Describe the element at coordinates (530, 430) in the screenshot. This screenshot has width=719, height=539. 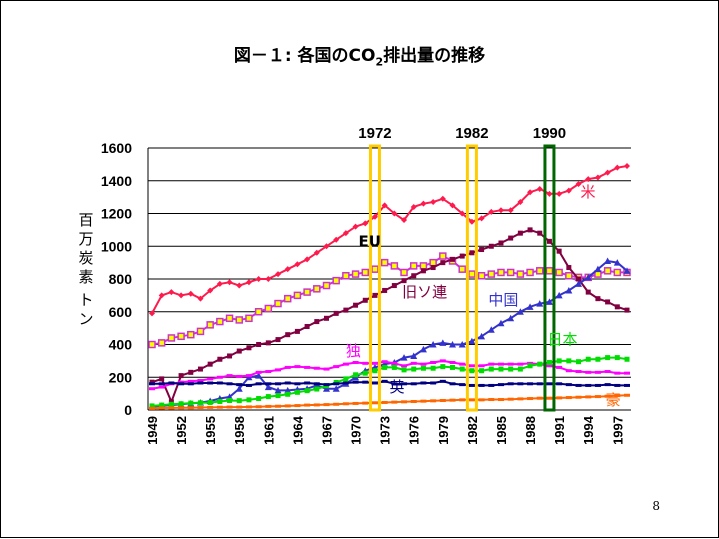
I see `x-tick-label: 1988` at that location.